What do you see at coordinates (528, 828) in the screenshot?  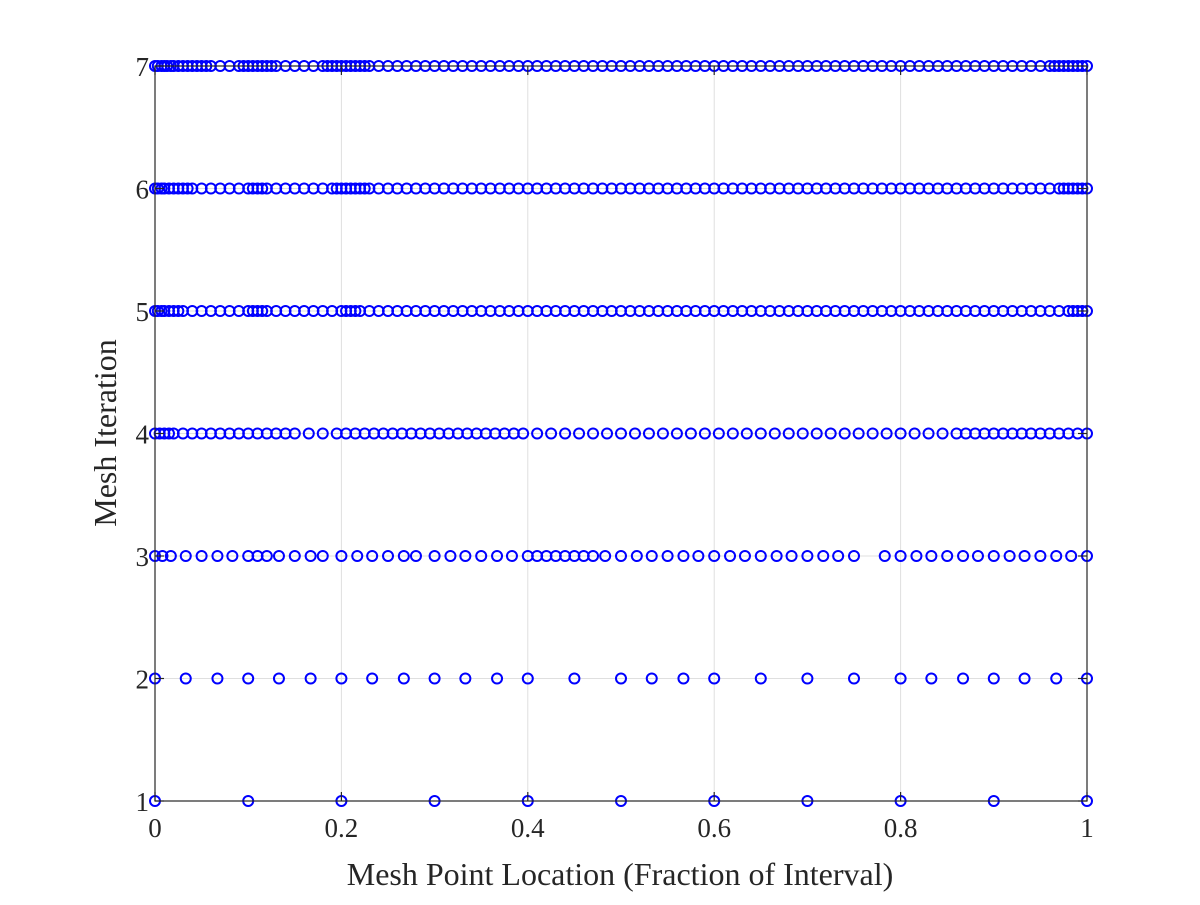 I see `x-tick-label: 0.4` at bounding box center [528, 828].